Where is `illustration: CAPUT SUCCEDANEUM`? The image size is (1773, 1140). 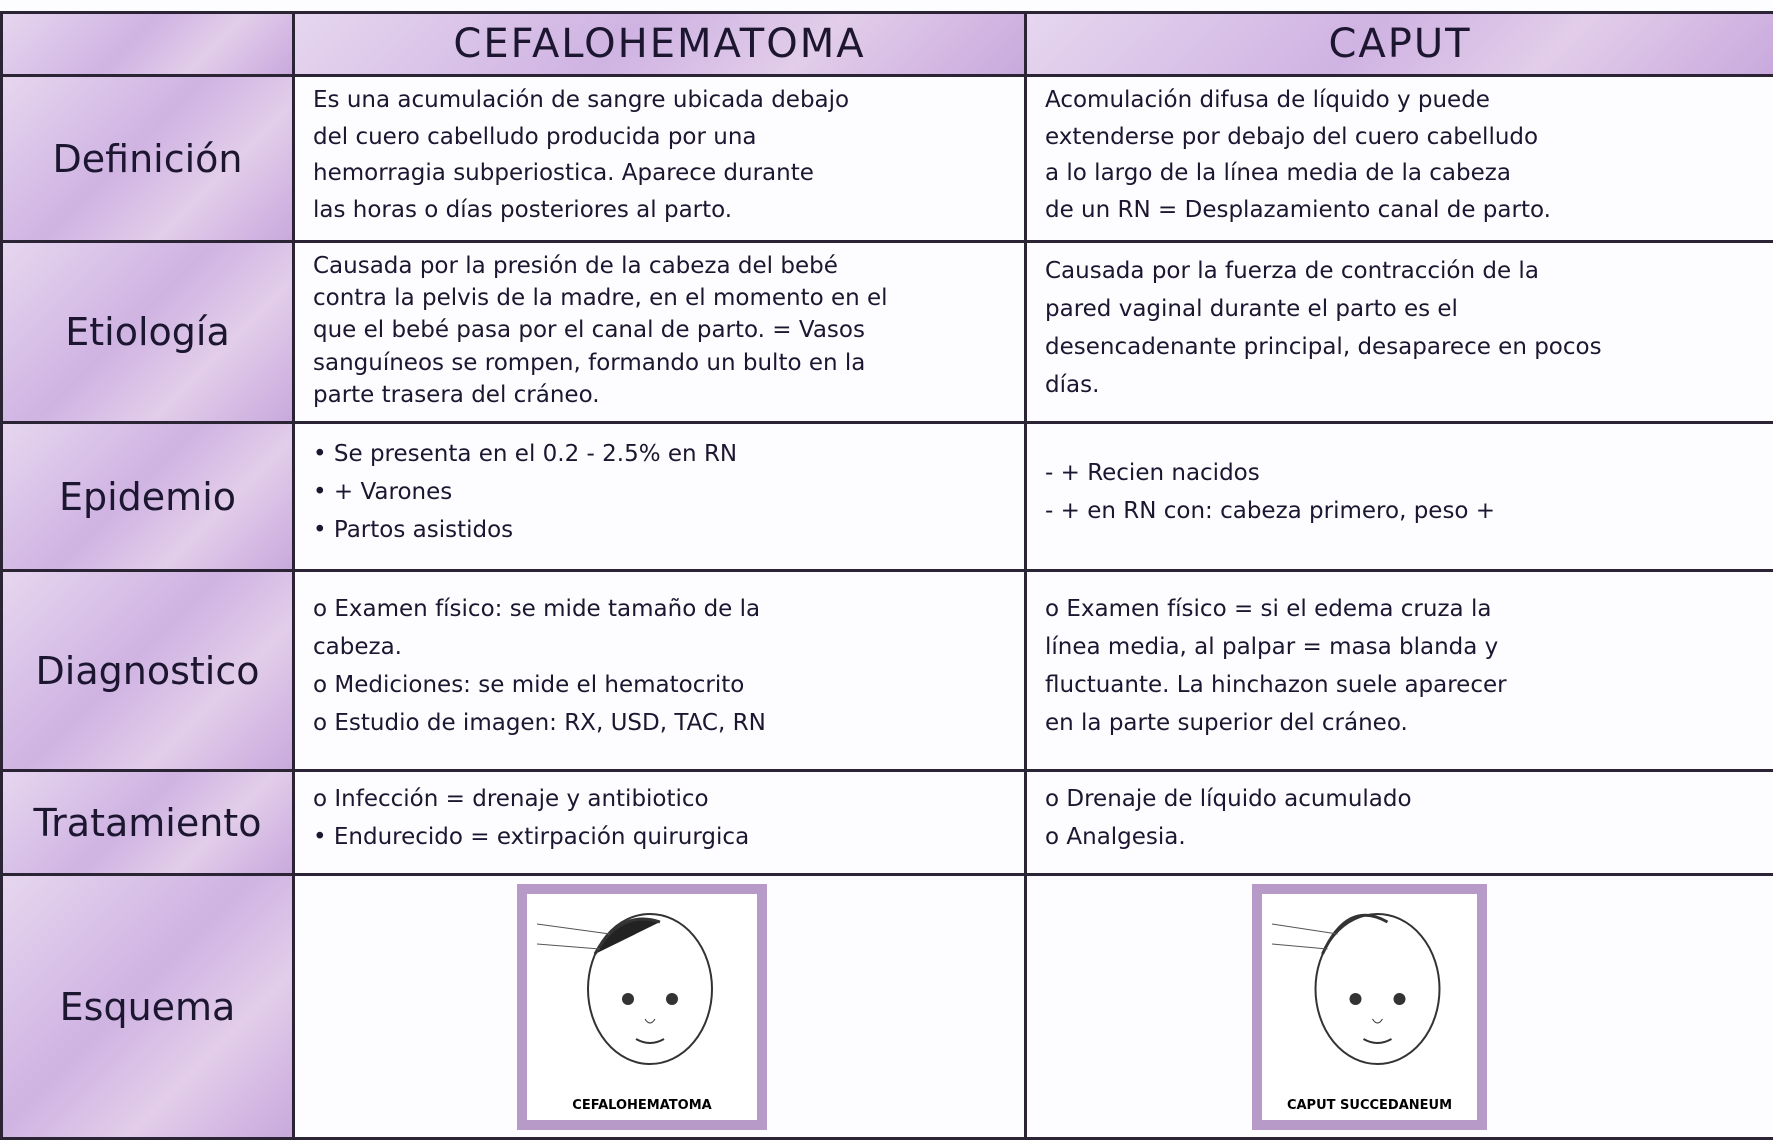 illustration: CAPUT SUCCEDANEUM is located at coordinates (1369, 1007).